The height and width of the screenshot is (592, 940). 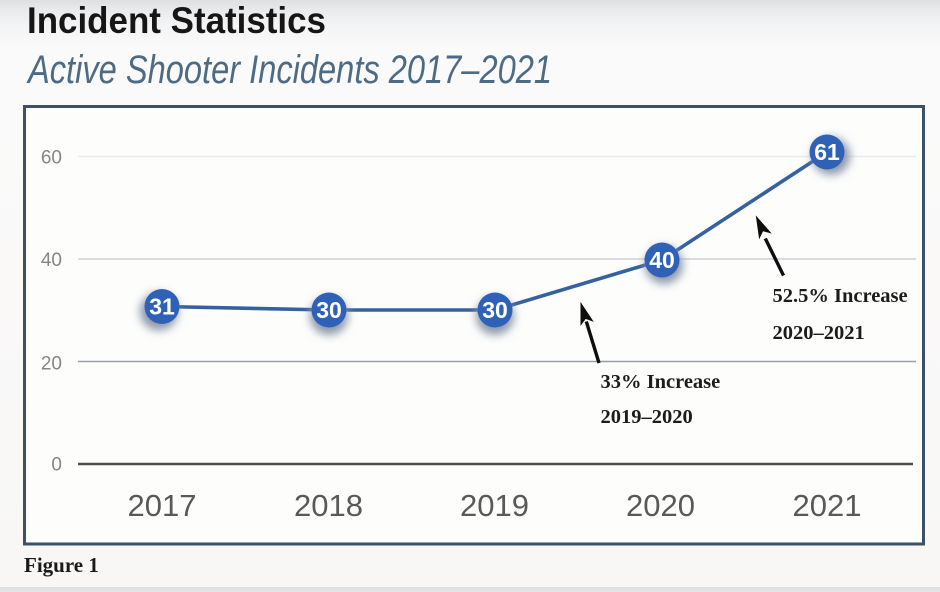 What do you see at coordinates (162, 505) in the screenshot?
I see `svg-text: 2017` at bounding box center [162, 505].